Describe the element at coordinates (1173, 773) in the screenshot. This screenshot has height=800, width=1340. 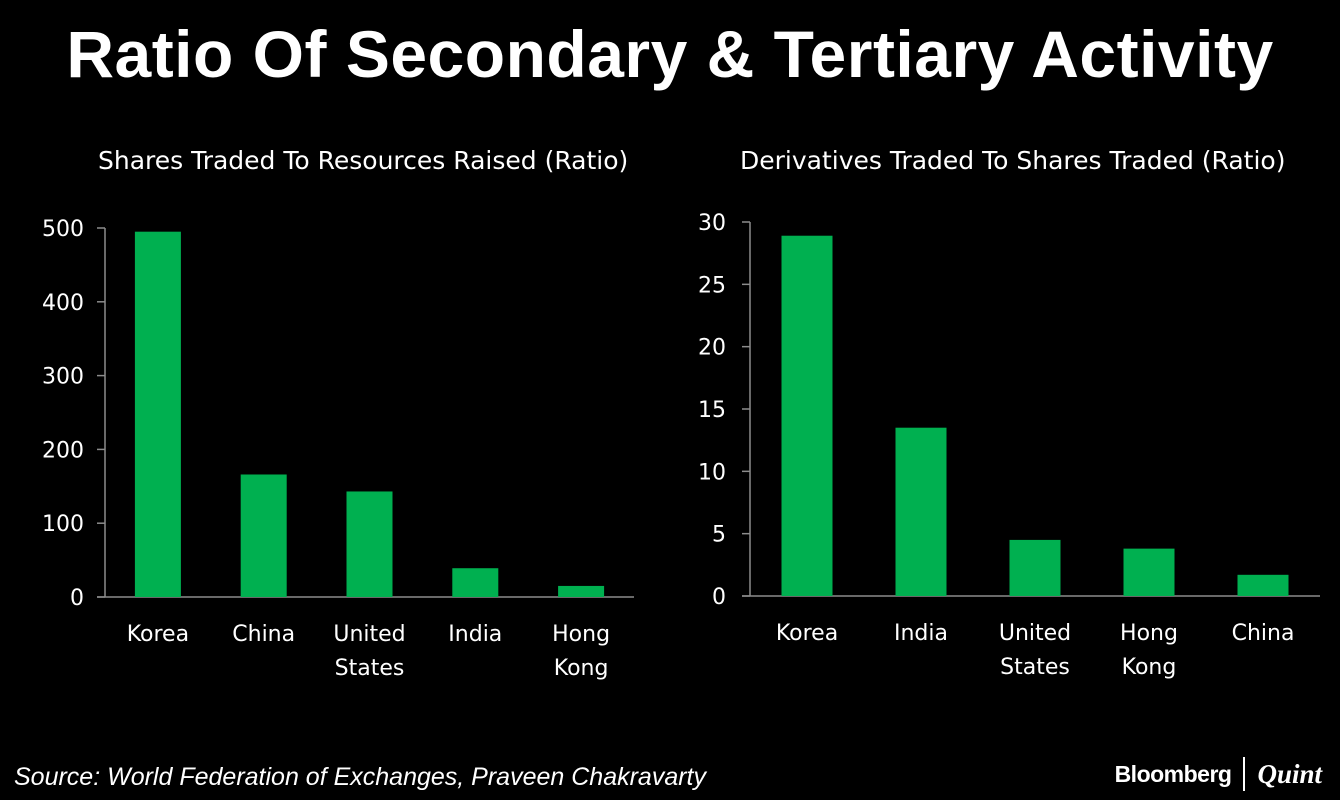
I see `brand-bloomberg: Bloomberg` at that location.